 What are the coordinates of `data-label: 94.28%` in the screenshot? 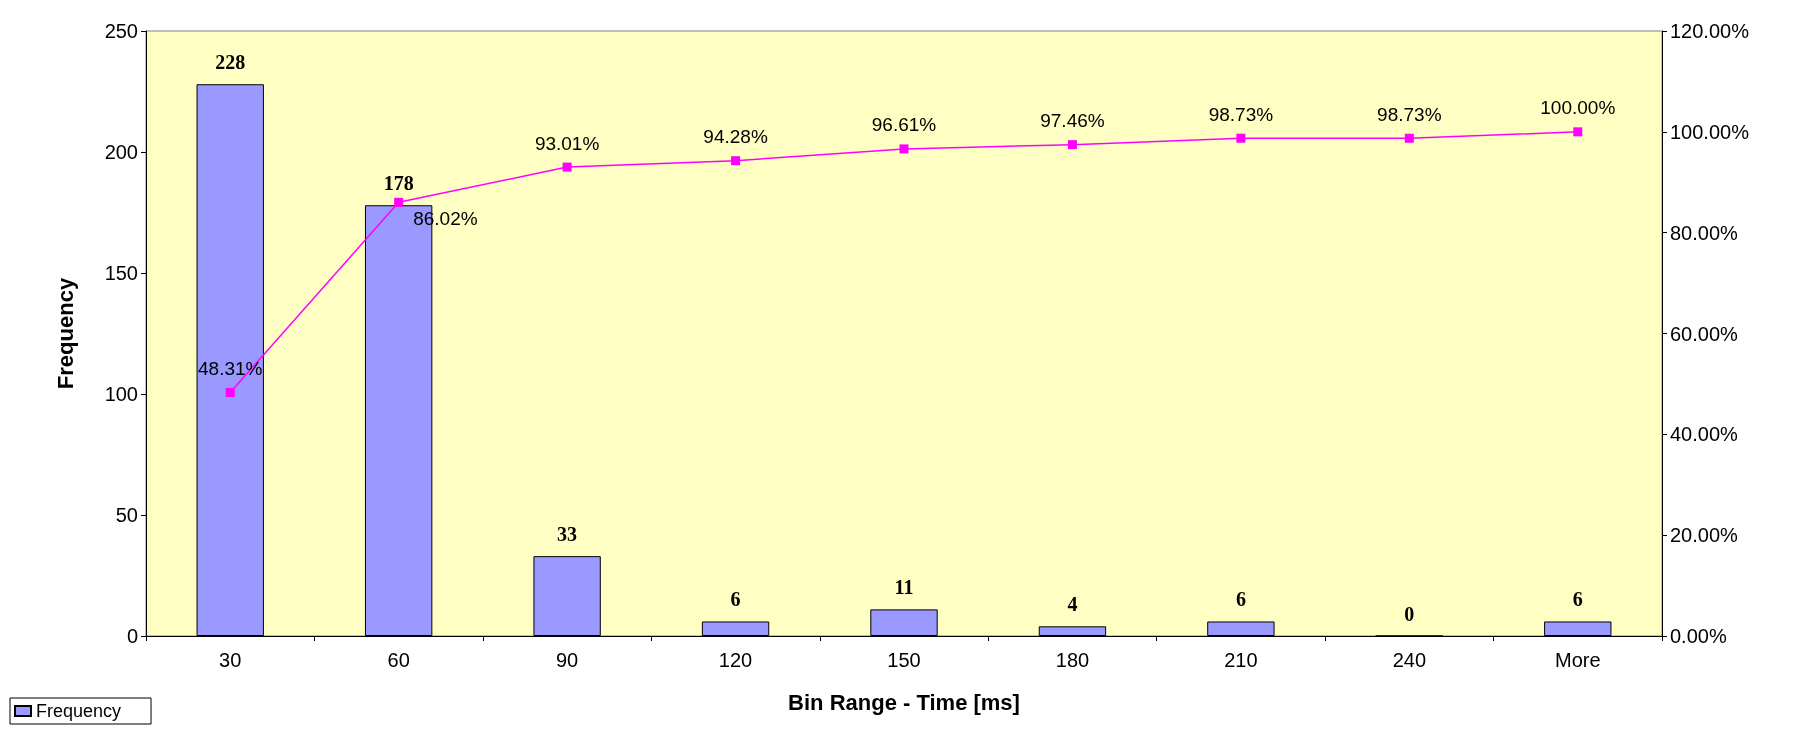 It's located at (735, 137).